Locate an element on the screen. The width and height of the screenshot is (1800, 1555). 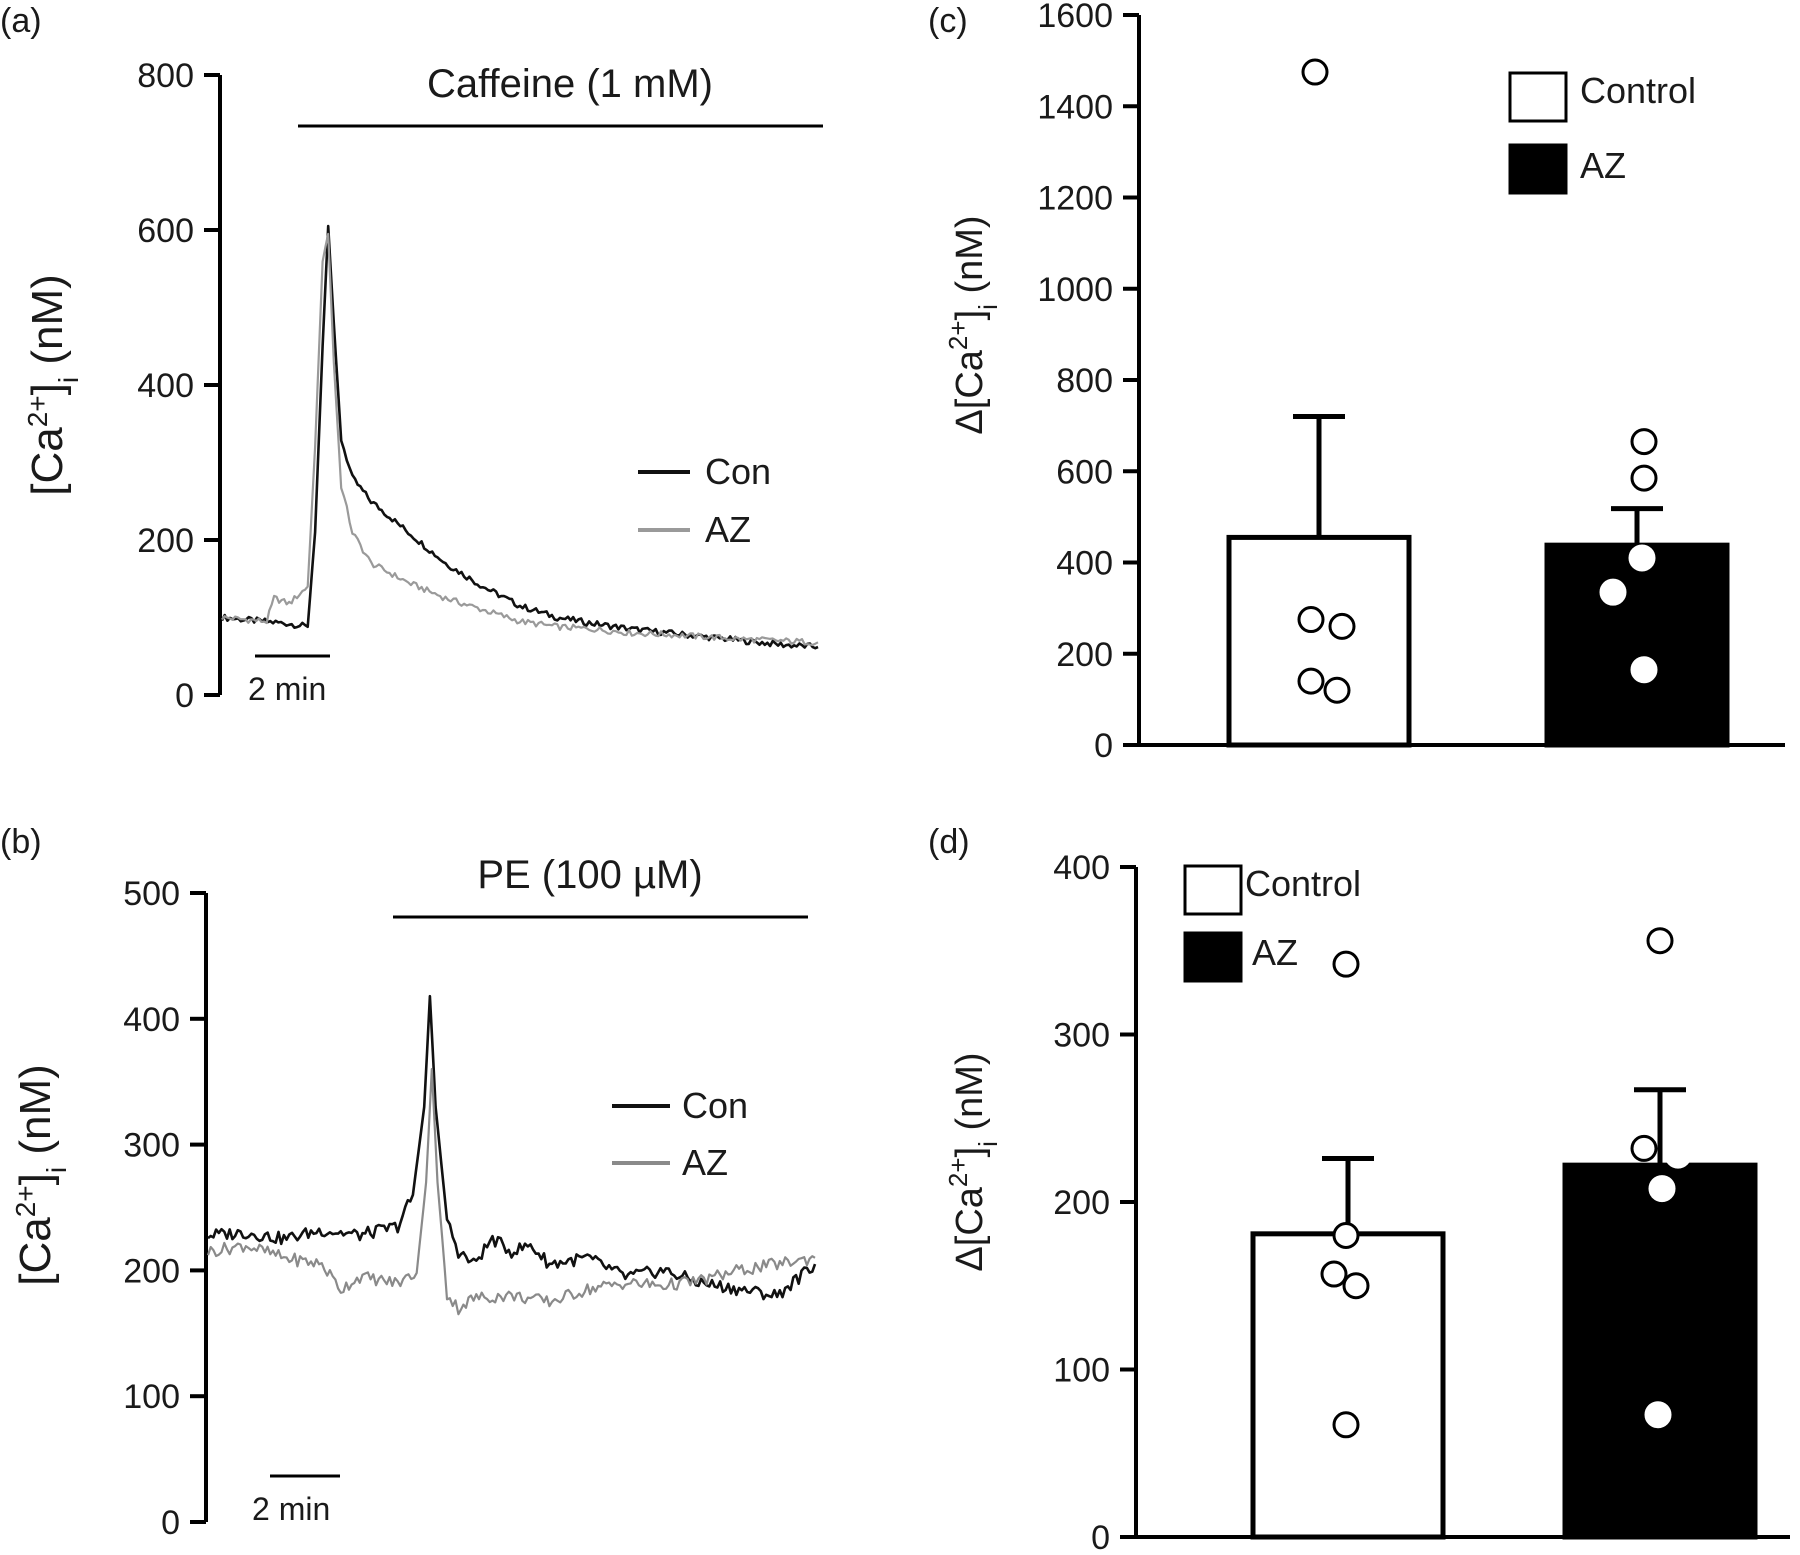
panel-b-y-tick-label: 200 is located at coordinates (151, 1271).